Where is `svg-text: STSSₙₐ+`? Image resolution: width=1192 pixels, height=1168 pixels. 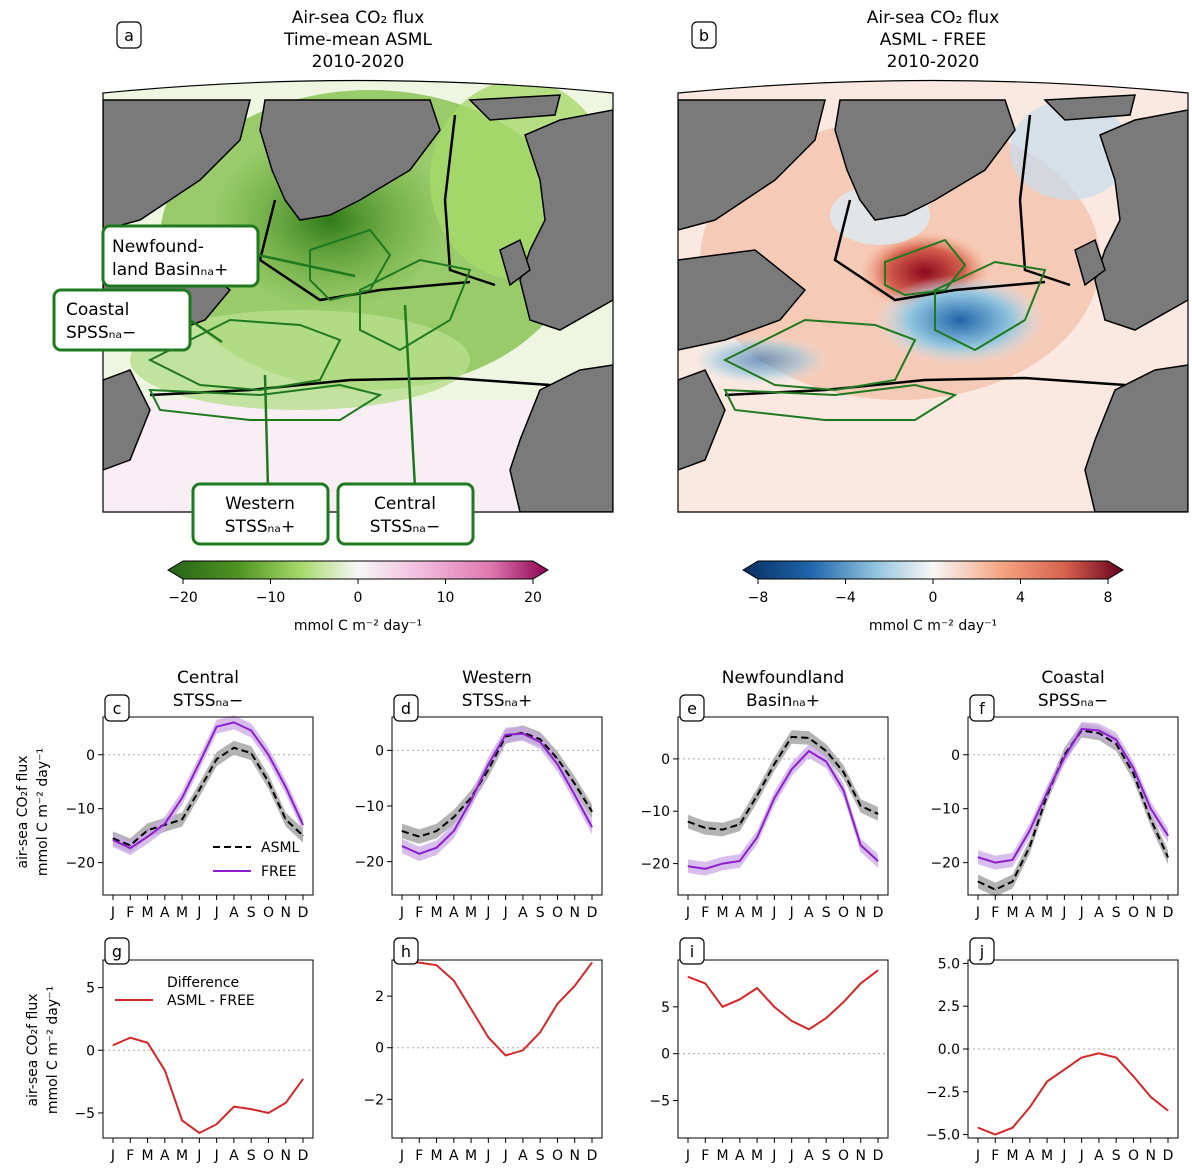
svg-text: STSSₙₐ+ is located at coordinates (260, 527).